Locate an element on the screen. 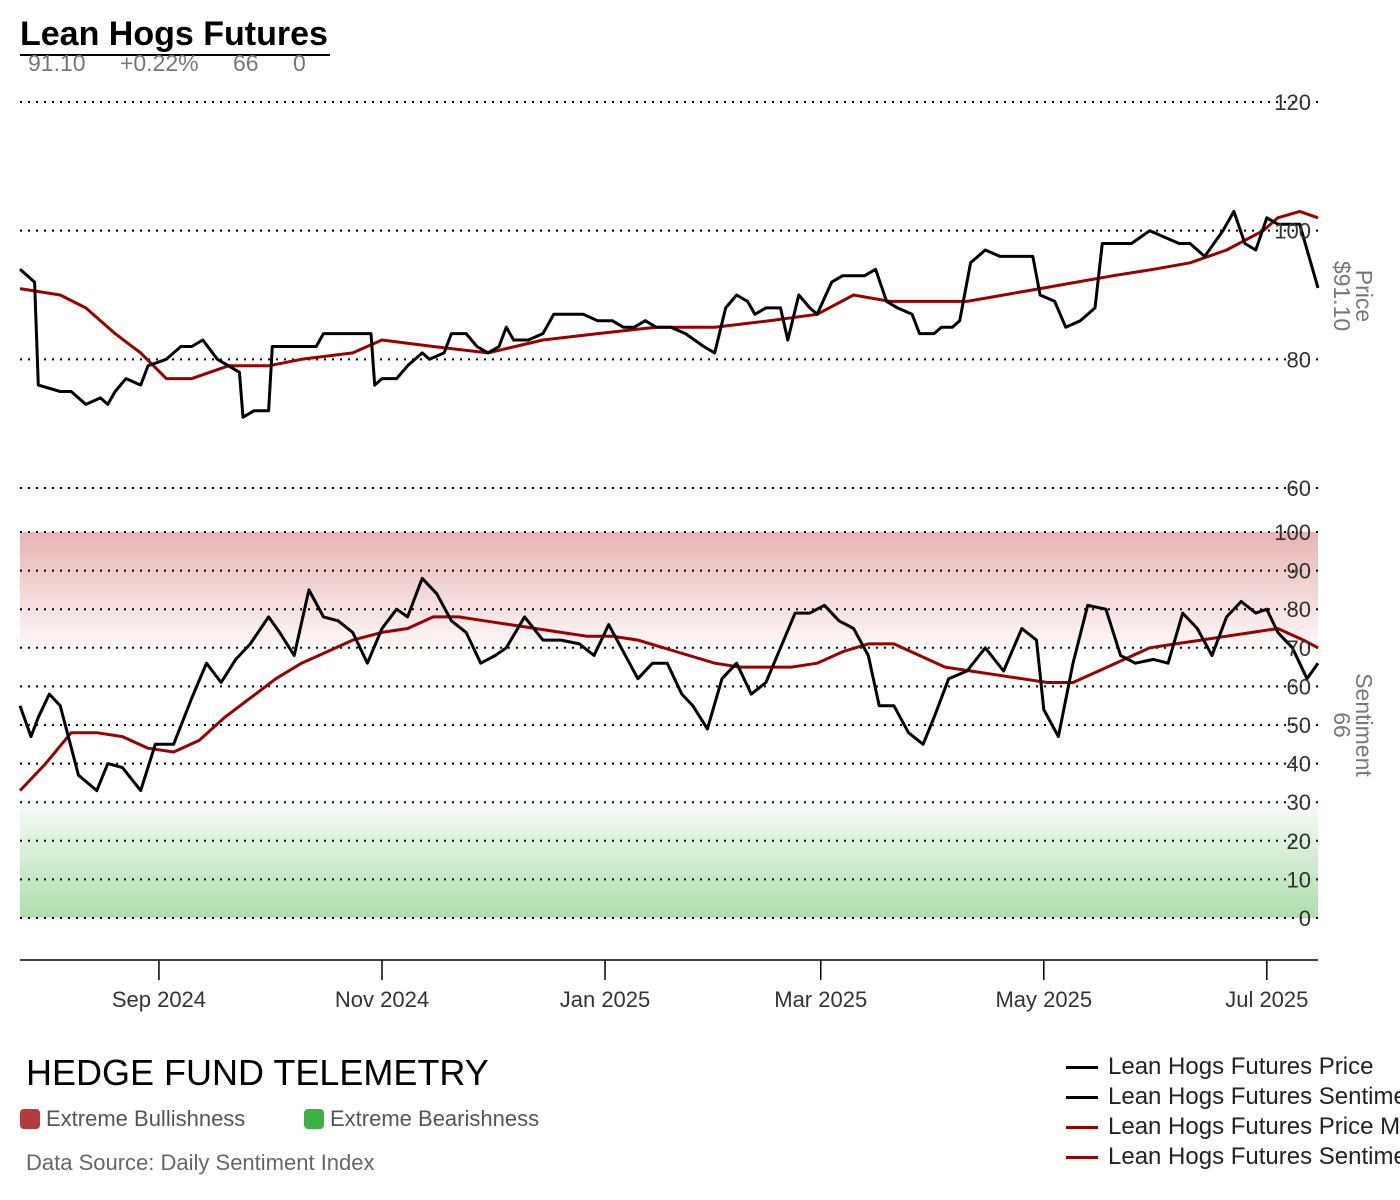 This screenshot has height=1200, width=1400. sentiment-current-label: 66 is located at coordinates (1342, 725).